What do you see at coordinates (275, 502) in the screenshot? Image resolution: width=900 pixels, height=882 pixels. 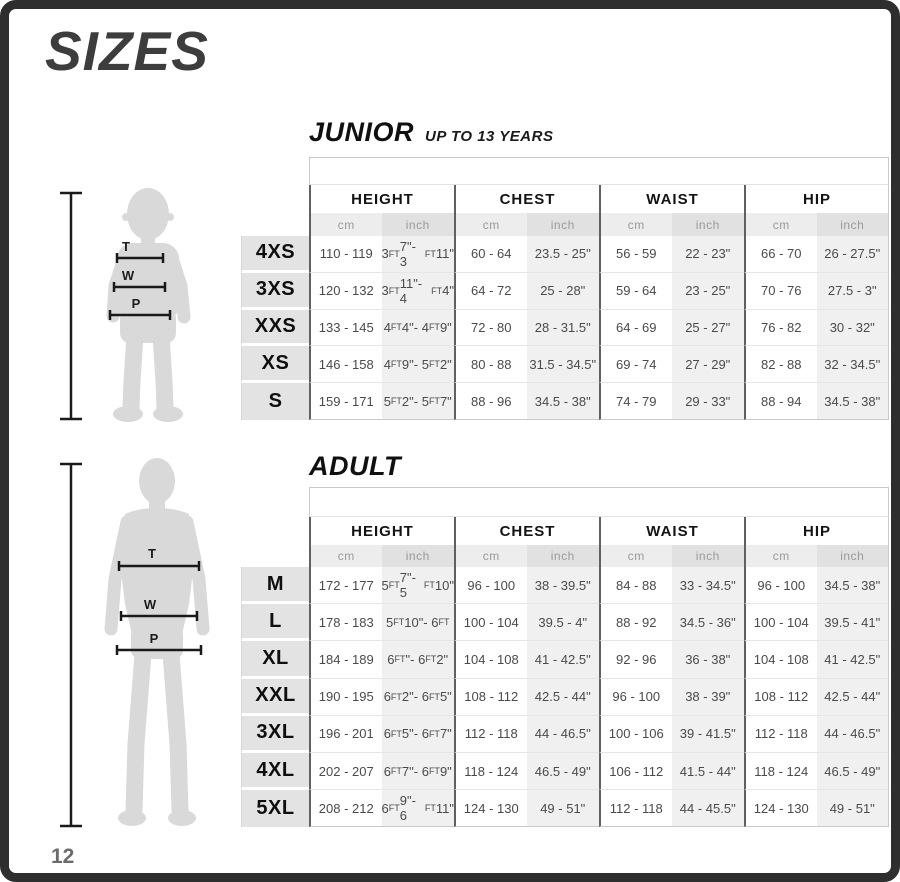 I see `table-corner-spacer` at bounding box center [275, 502].